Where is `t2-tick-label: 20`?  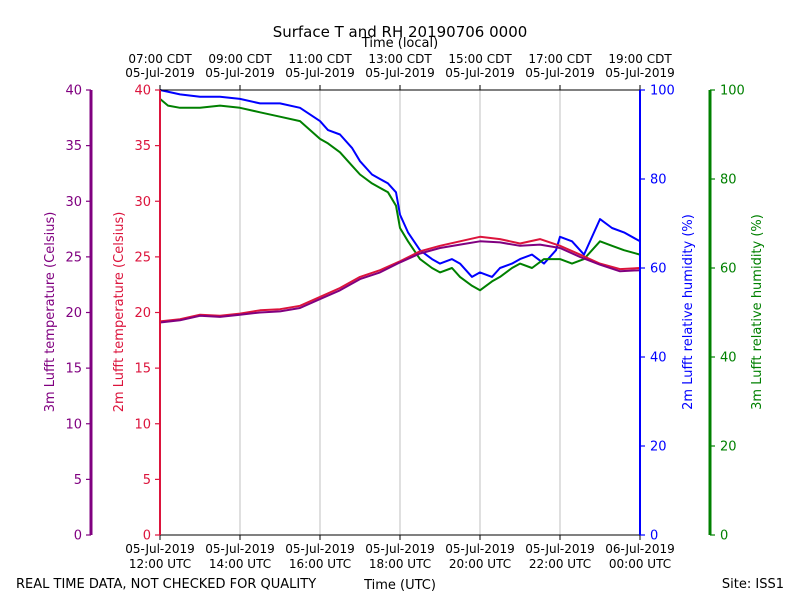 t2-tick-label: 20 is located at coordinates (142, 313).